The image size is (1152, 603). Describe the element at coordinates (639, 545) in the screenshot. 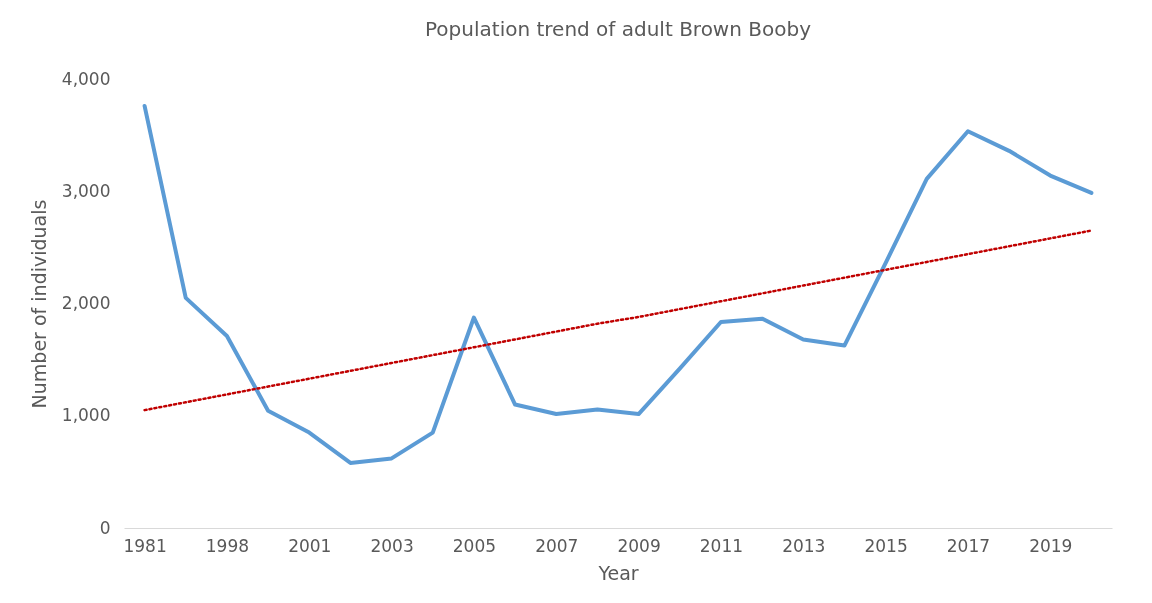

I see `x-tick-label: 2009` at that location.